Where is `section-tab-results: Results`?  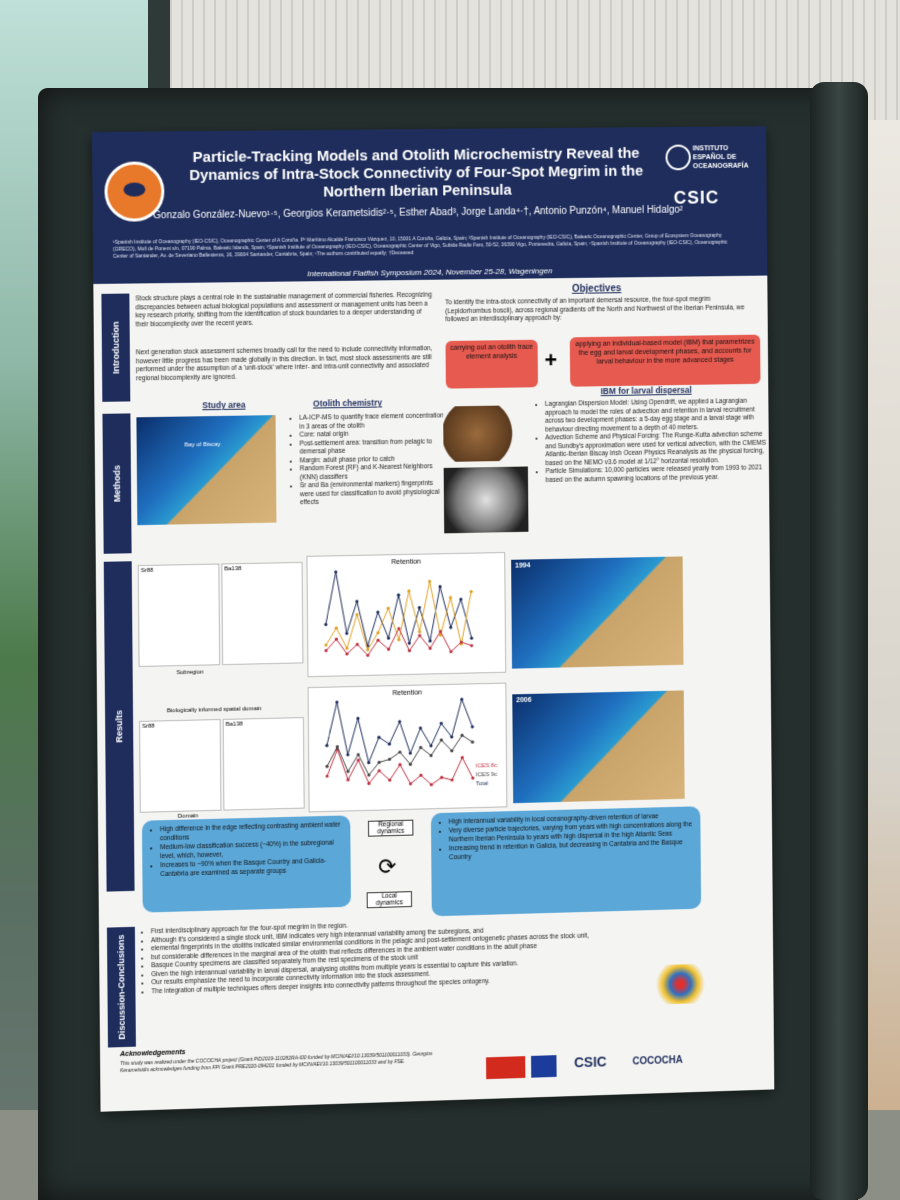 section-tab-results: Results is located at coordinates (119, 726).